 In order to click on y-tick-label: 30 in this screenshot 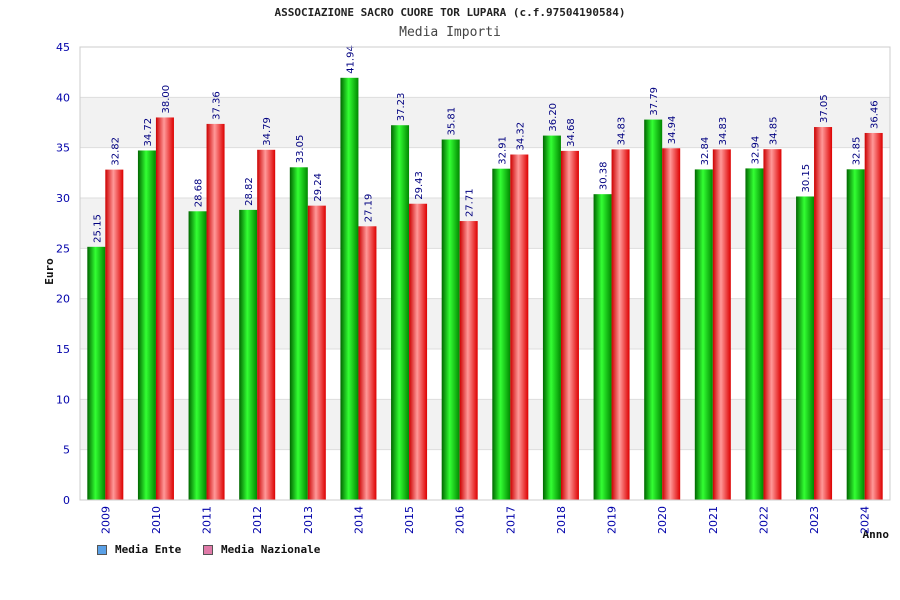, I will do `click(63, 198)`.